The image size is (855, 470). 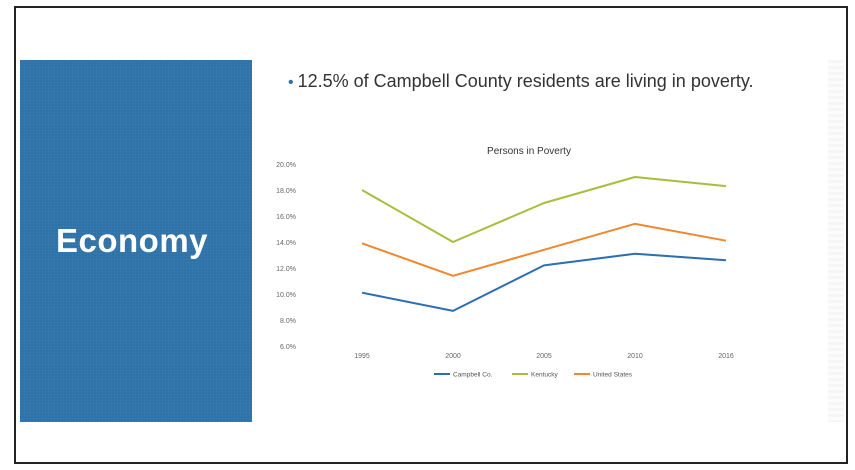 What do you see at coordinates (529, 151) in the screenshot?
I see `chart-title: Persons in Poverty` at bounding box center [529, 151].